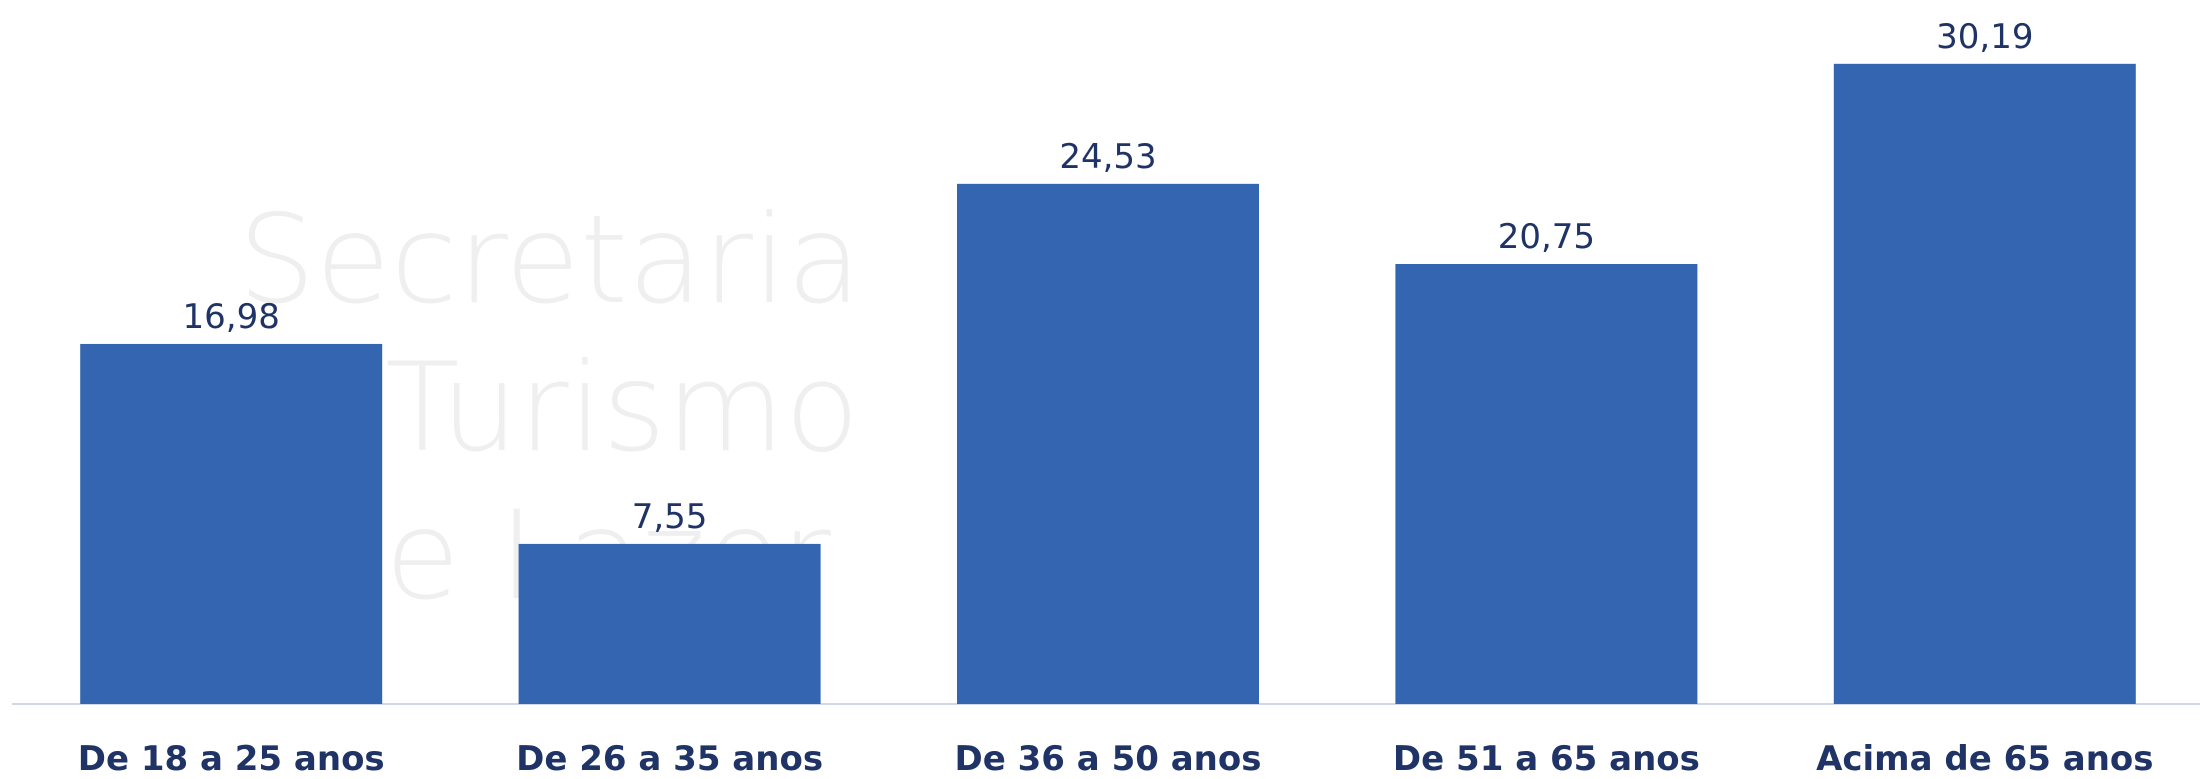  What do you see at coordinates (669, 759) in the screenshot?
I see `x-tick-label: De 26 a 35 anos` at bounding box center [669, 759].